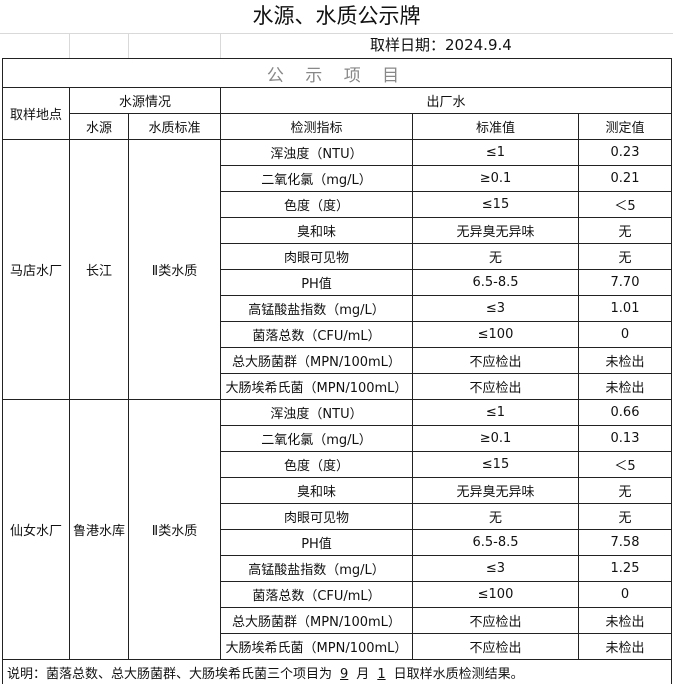 This screenshot has height=684, width=673. Describe the element at coordinates (336, 16) in the screenshot. I see `page-title: 水源、水质公示牌` at that location.